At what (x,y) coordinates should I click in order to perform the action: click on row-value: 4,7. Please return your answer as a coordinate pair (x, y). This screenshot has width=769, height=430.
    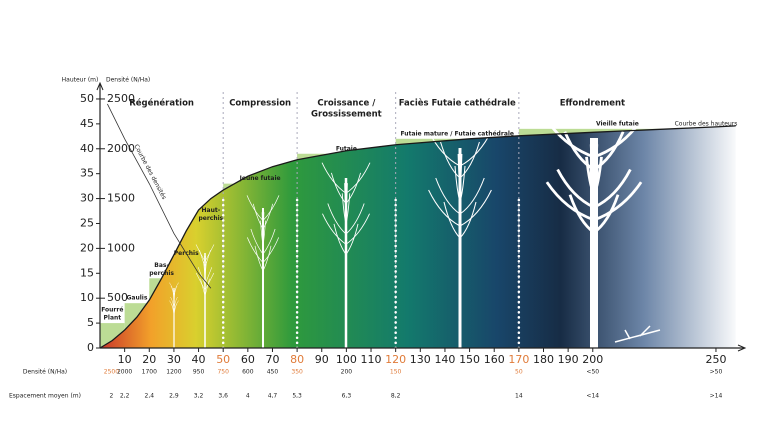
    Looking at the image, I should click on (273, 396).